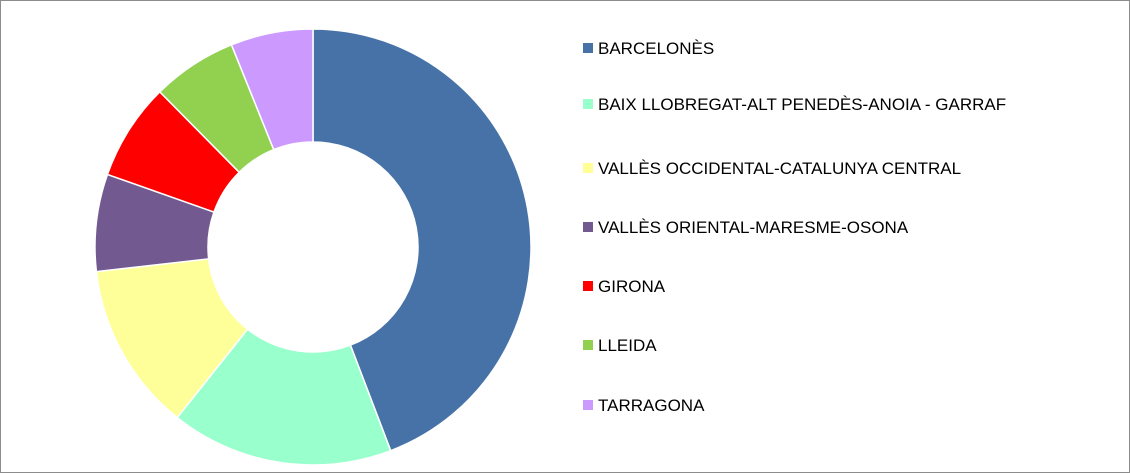  Describe the element at coordinates (656, 48) in the screenshot. I see `legend-label: BARCELONÈS` at that location.